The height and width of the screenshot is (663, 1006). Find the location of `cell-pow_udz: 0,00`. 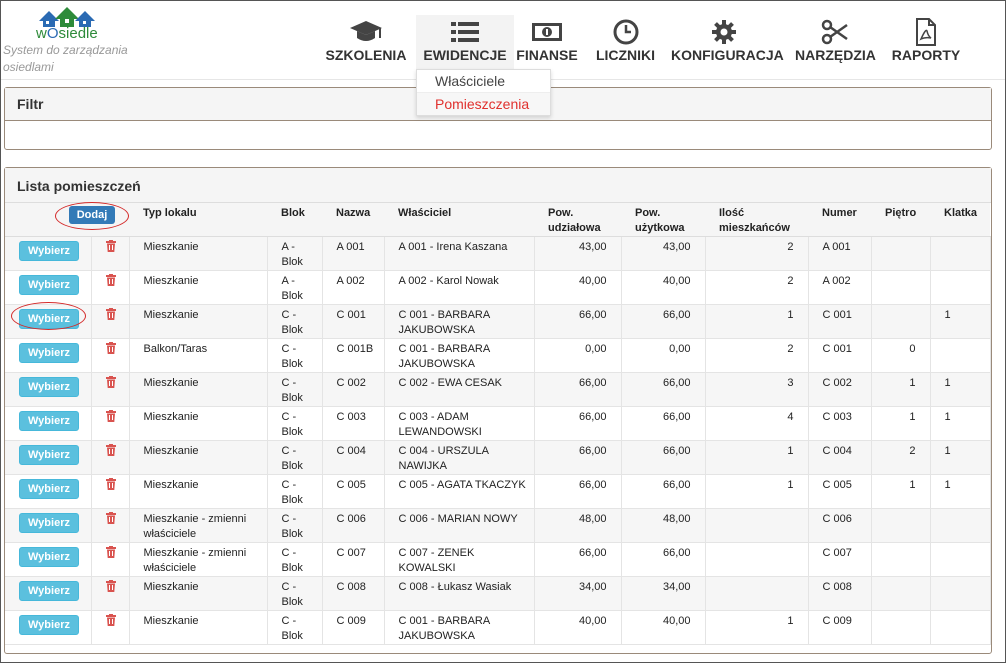

cell-pow_udz: 0,00 is located at coordinates (578, 355).